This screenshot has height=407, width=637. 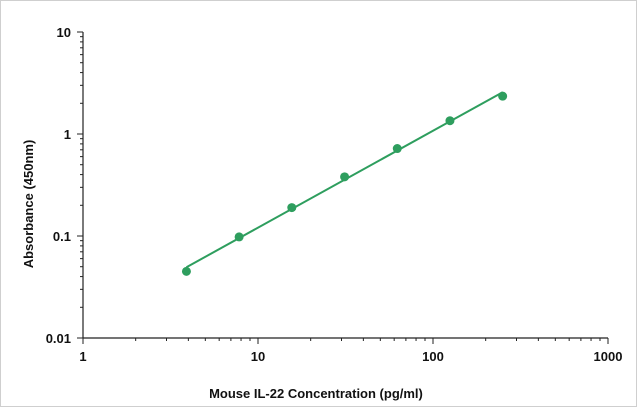 What do you see at coordinates (433, 356) in the screenshot?
I see `x-tick-label: 100` at bounding box center [433, 356].